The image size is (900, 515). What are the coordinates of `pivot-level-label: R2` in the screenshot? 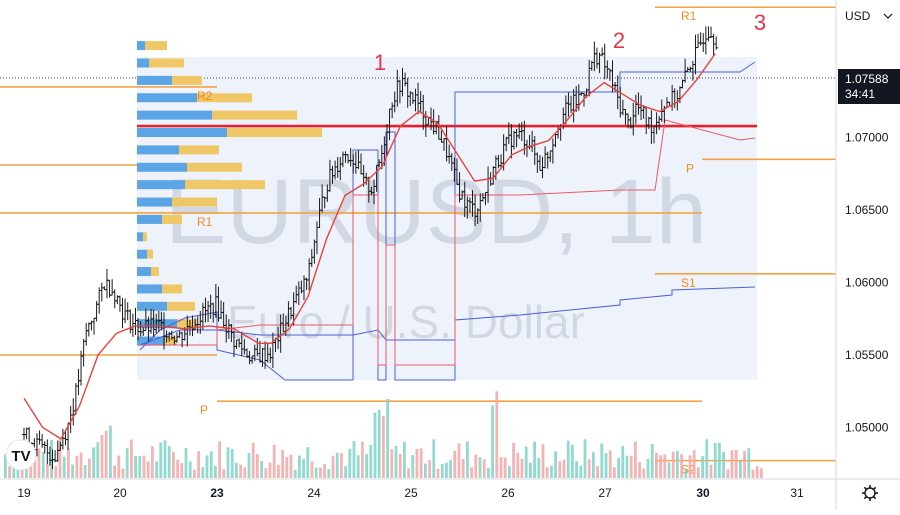 It's located at (205, 96).